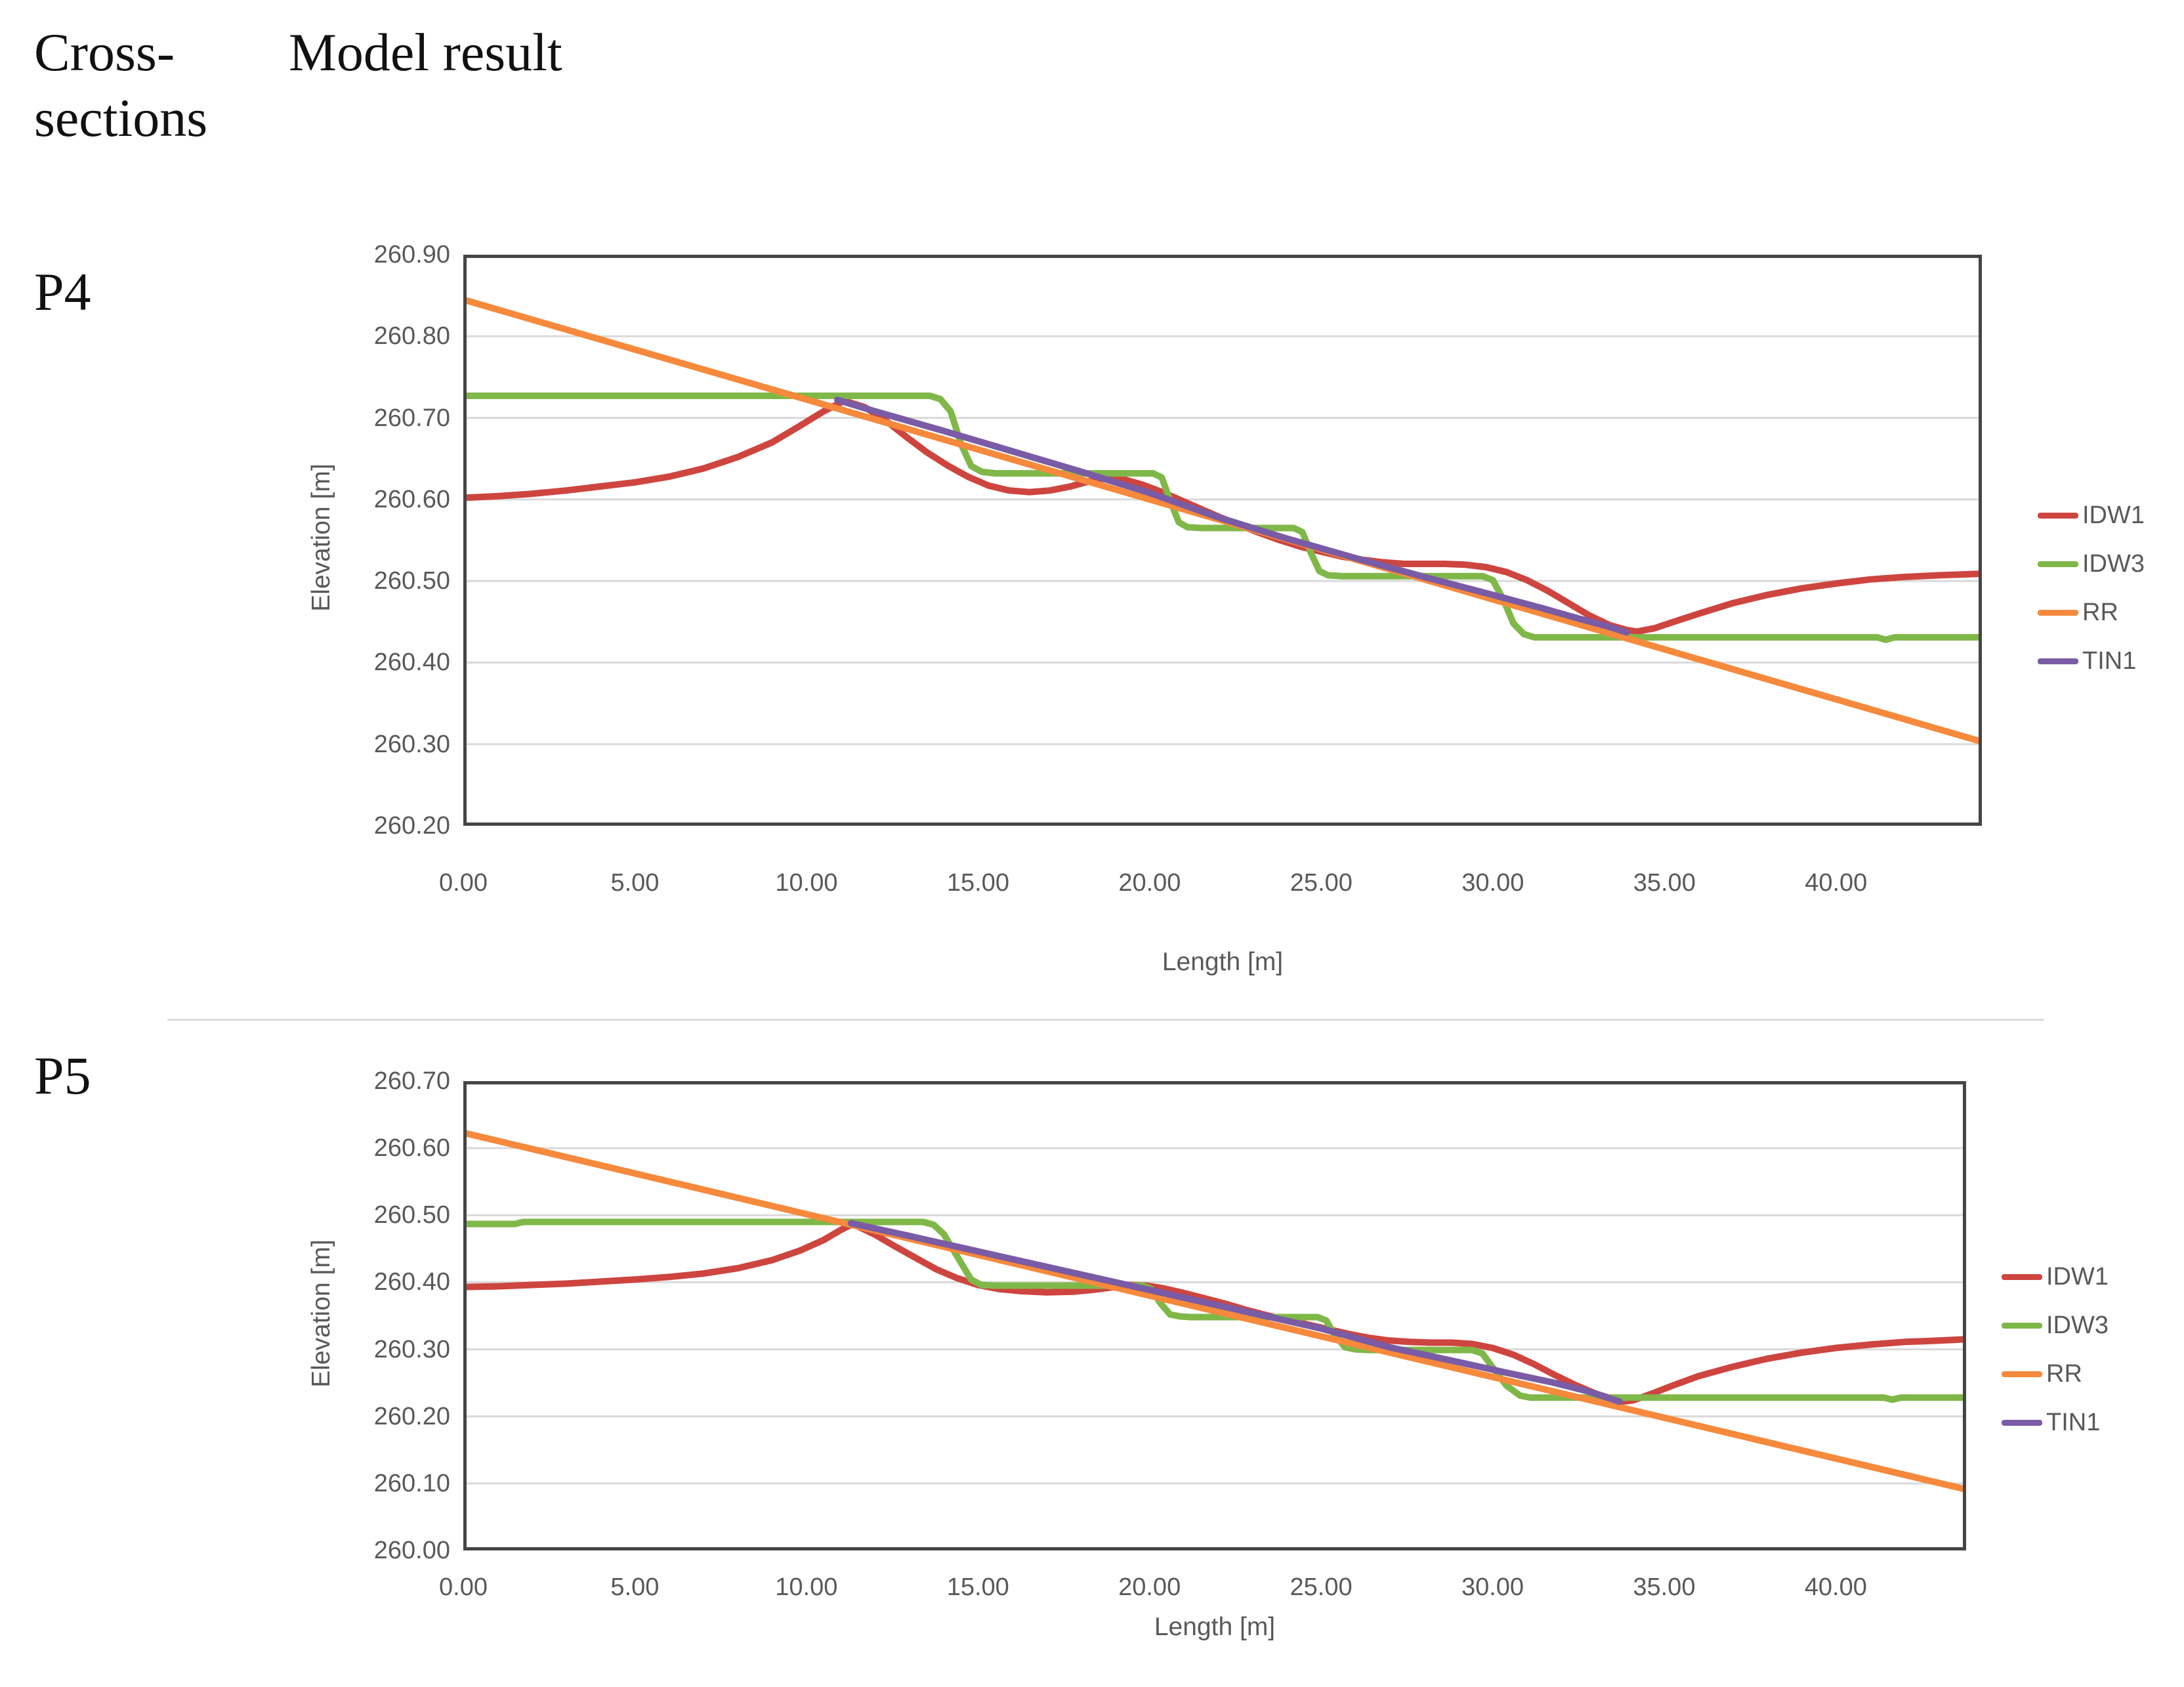 The width and height of the screenshot is (2184, 1687). I want to click on p5-legend-label-idw3: IDW3, so click(2077, 1325).